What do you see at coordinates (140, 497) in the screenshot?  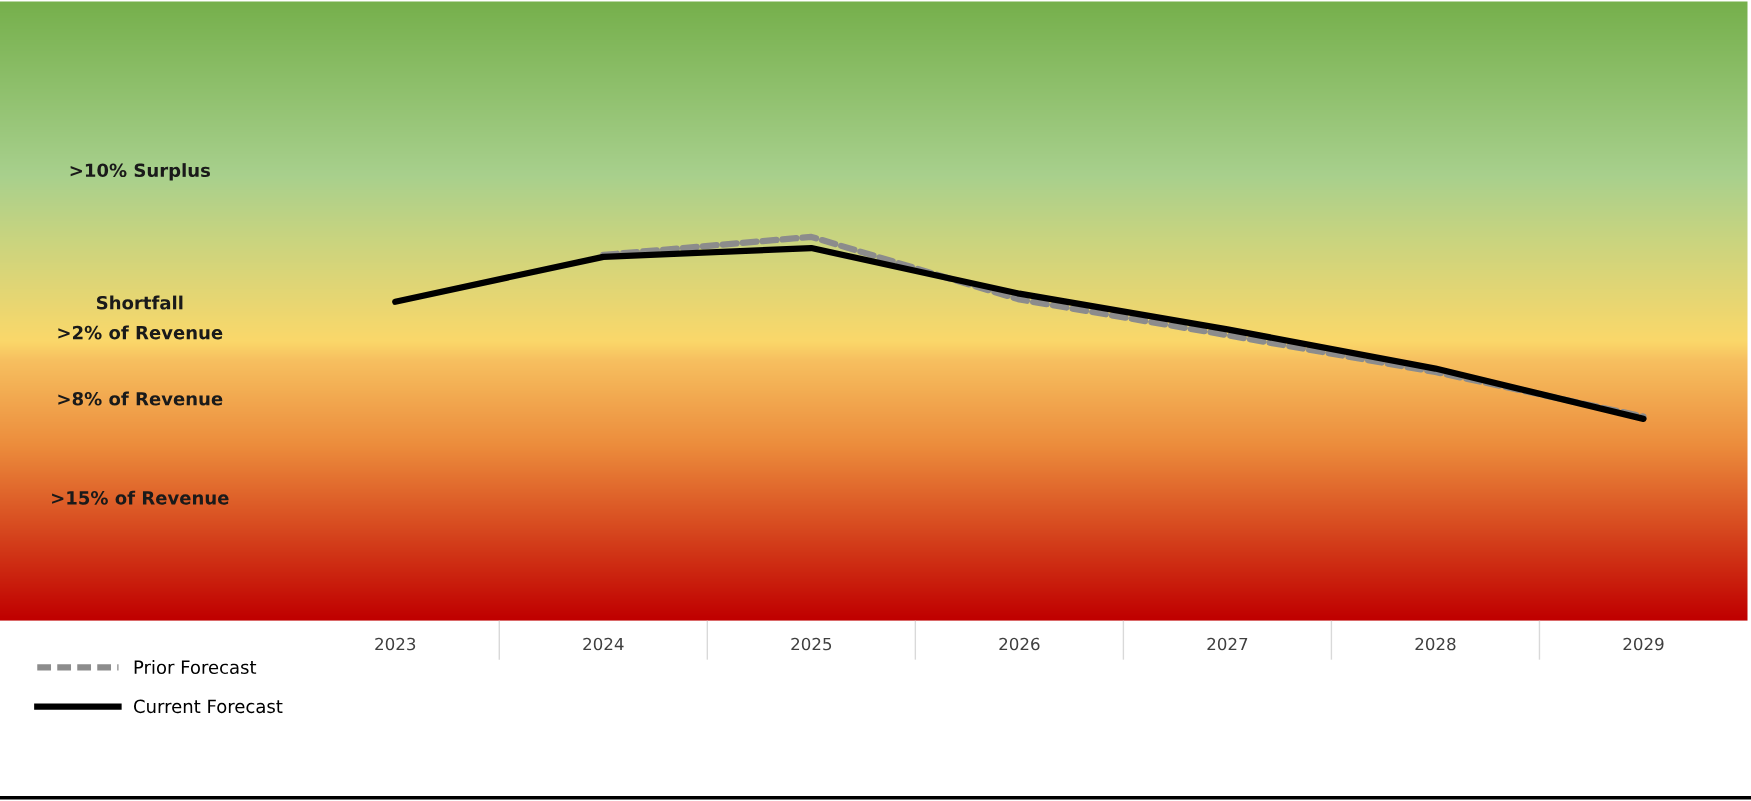 I see `text: >15% of Revenue` at bounding box center [140, 497].